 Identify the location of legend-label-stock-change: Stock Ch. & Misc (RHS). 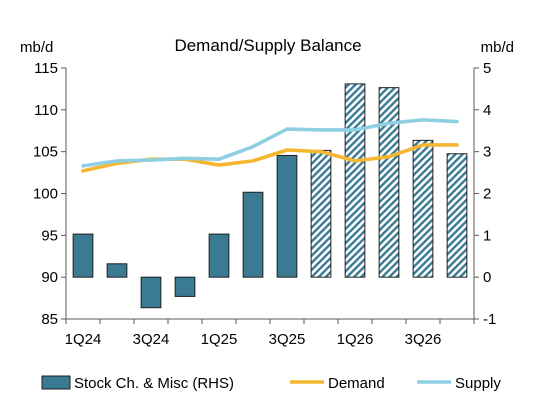
(154, 383).